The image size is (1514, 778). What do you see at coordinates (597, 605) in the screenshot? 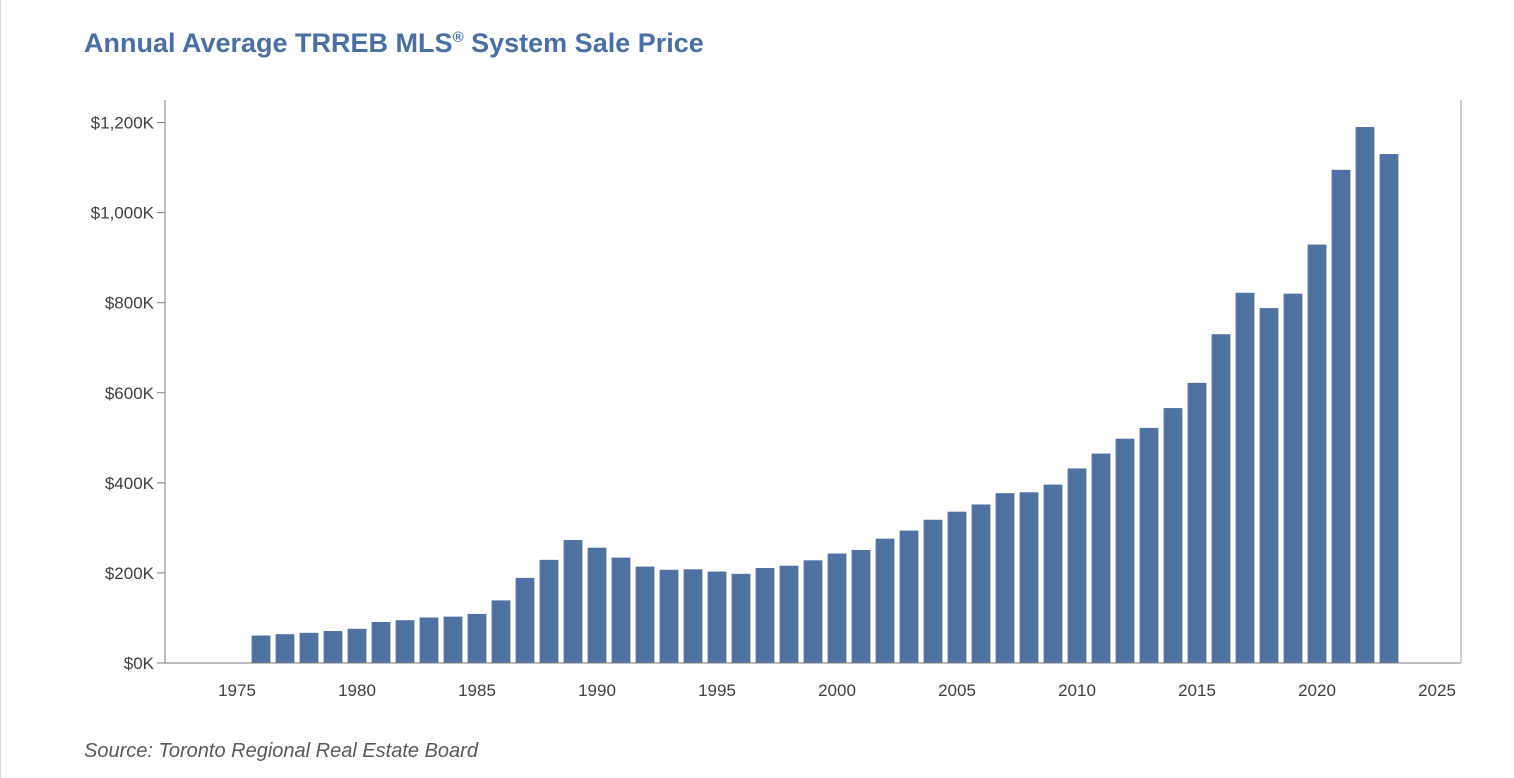
I see `bar-1990` at bounding box center [597, 605].